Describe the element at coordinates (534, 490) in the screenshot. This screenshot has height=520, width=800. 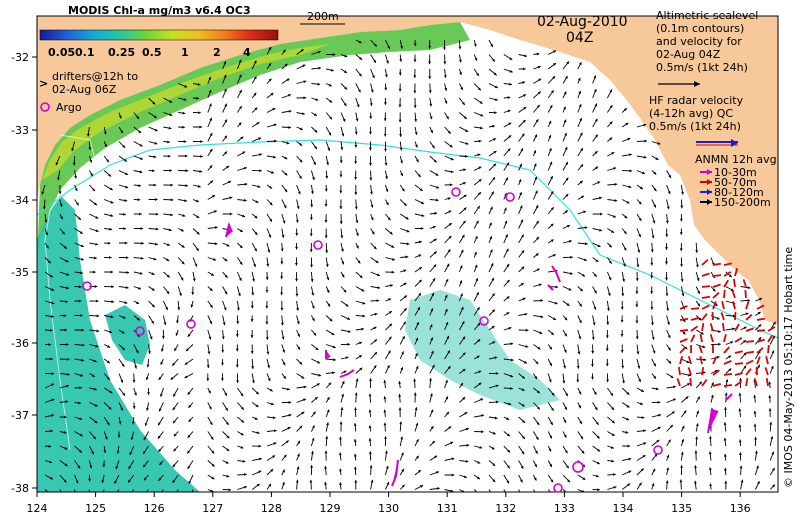
I see `velocity-arrow` at that location.